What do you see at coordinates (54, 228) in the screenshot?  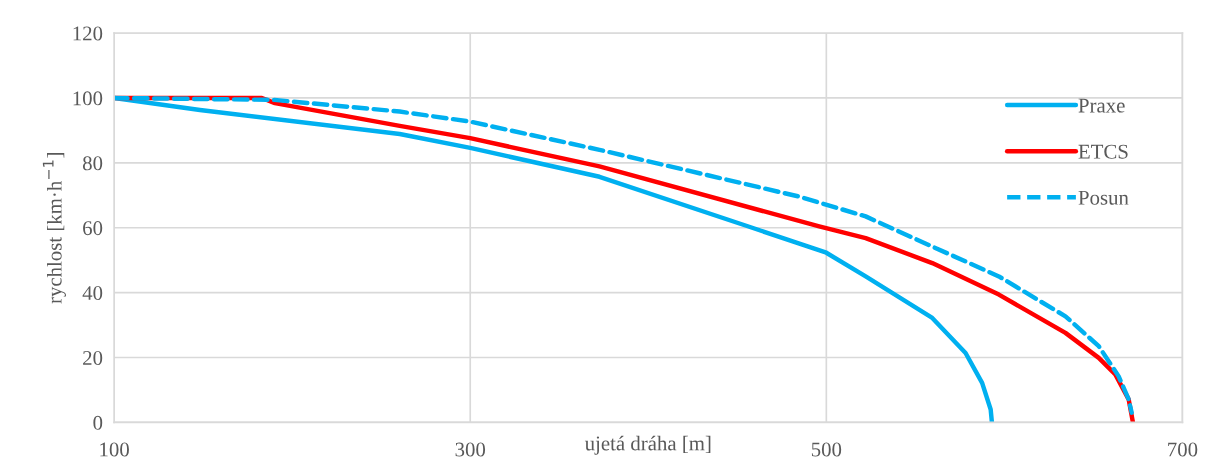 I see `y-axis-title: rychlost [km·h$^{−1}$]` at bounding box center [54, 228].